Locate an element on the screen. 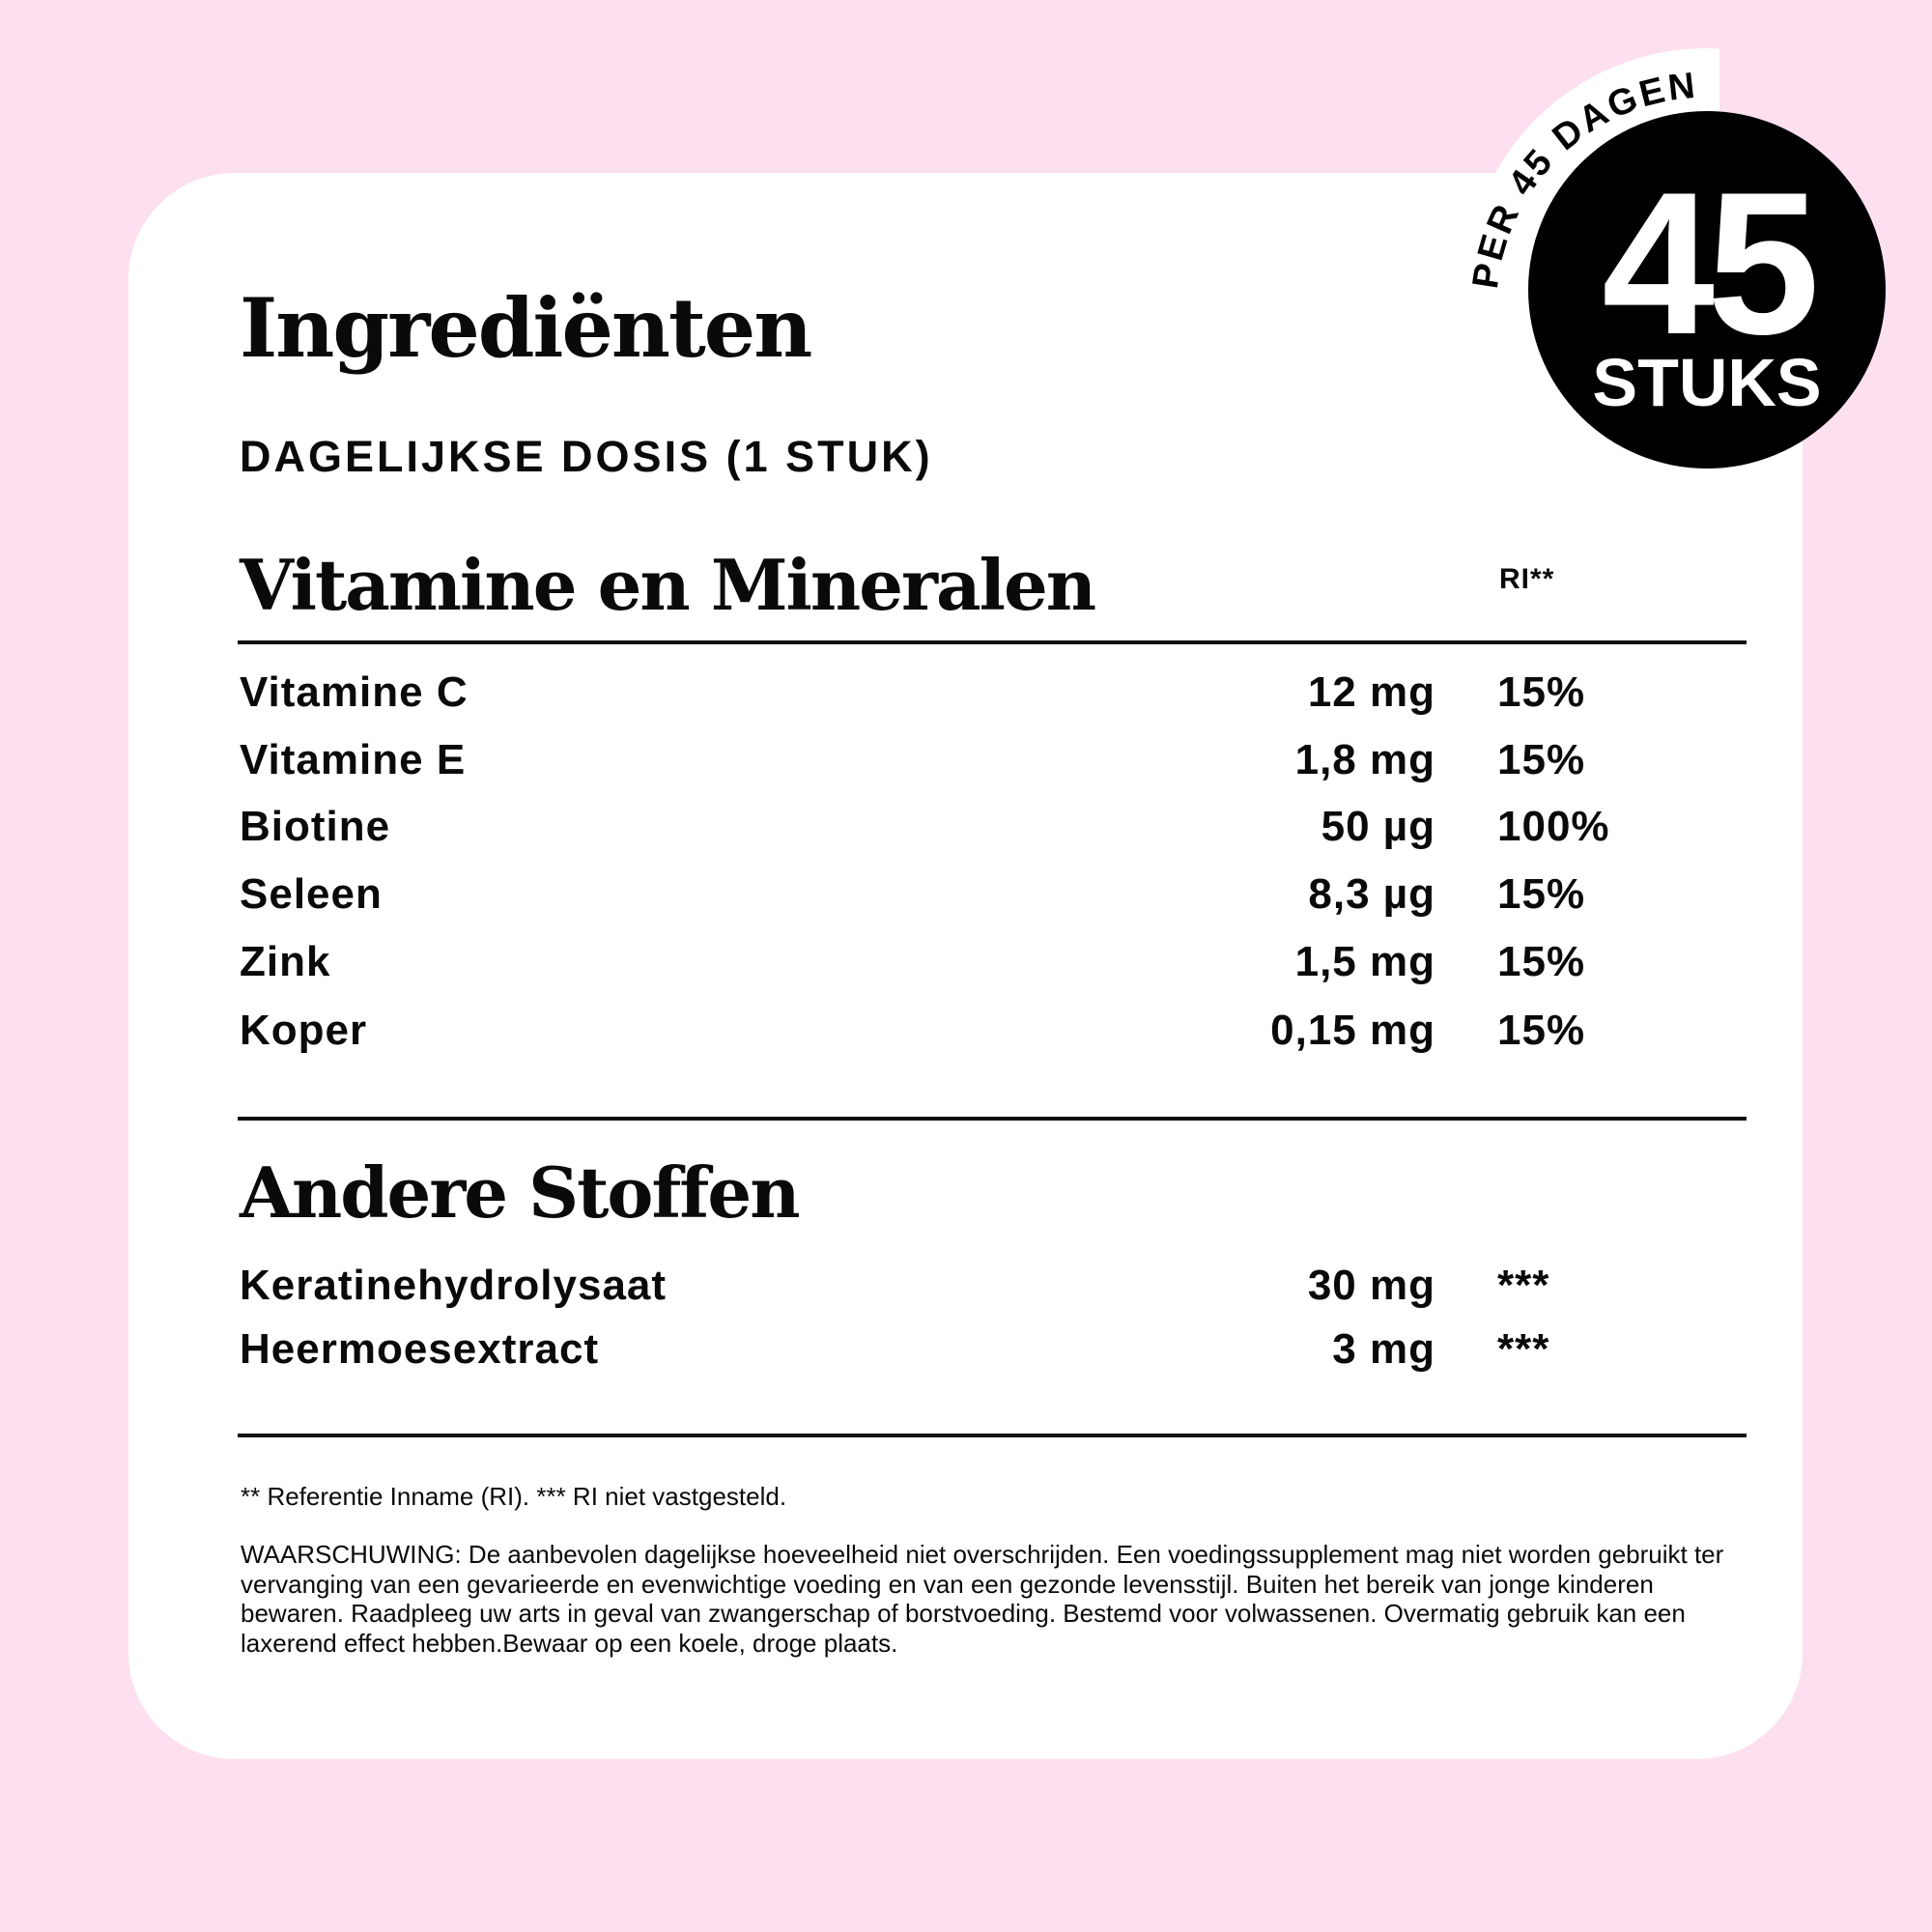  ingredient-ri: 100% is located at coordinates (1553, 826).